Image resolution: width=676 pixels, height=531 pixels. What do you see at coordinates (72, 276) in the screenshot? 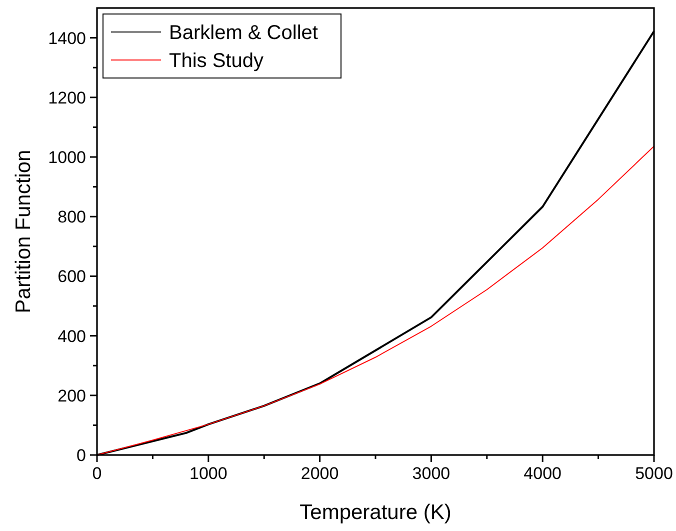
I see `y-tick-label: 600` at bounding box center [72, 276].